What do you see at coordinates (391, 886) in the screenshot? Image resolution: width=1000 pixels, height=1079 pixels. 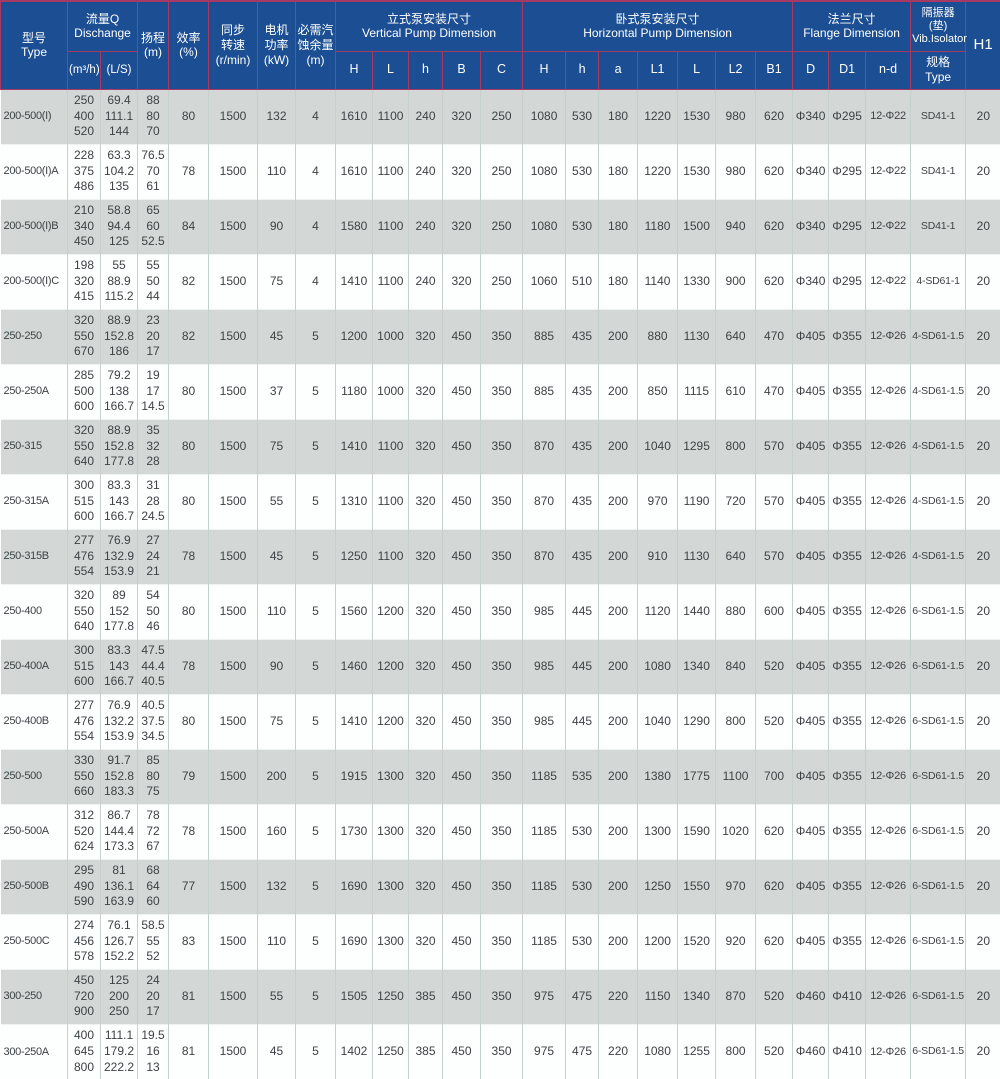 I see `cell-vertical-L: 1300` at bounding box center [391, 886].